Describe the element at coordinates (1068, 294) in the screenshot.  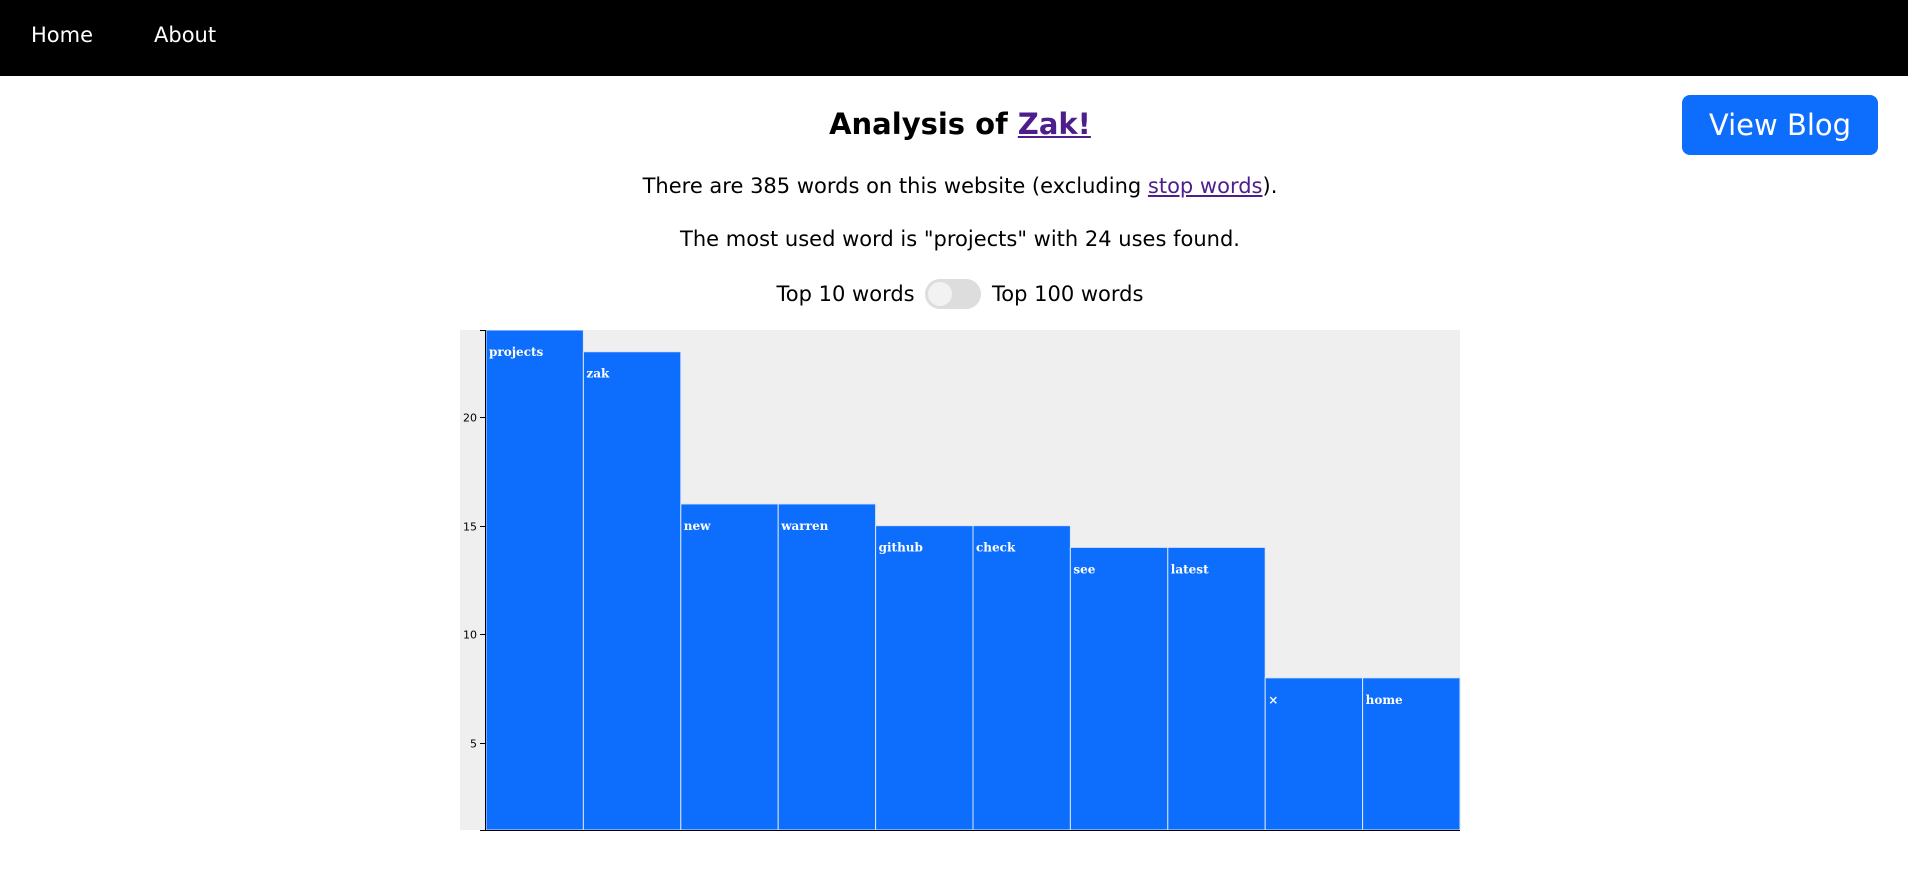
I see `toggle-right-label: Top 100 words` at that location.